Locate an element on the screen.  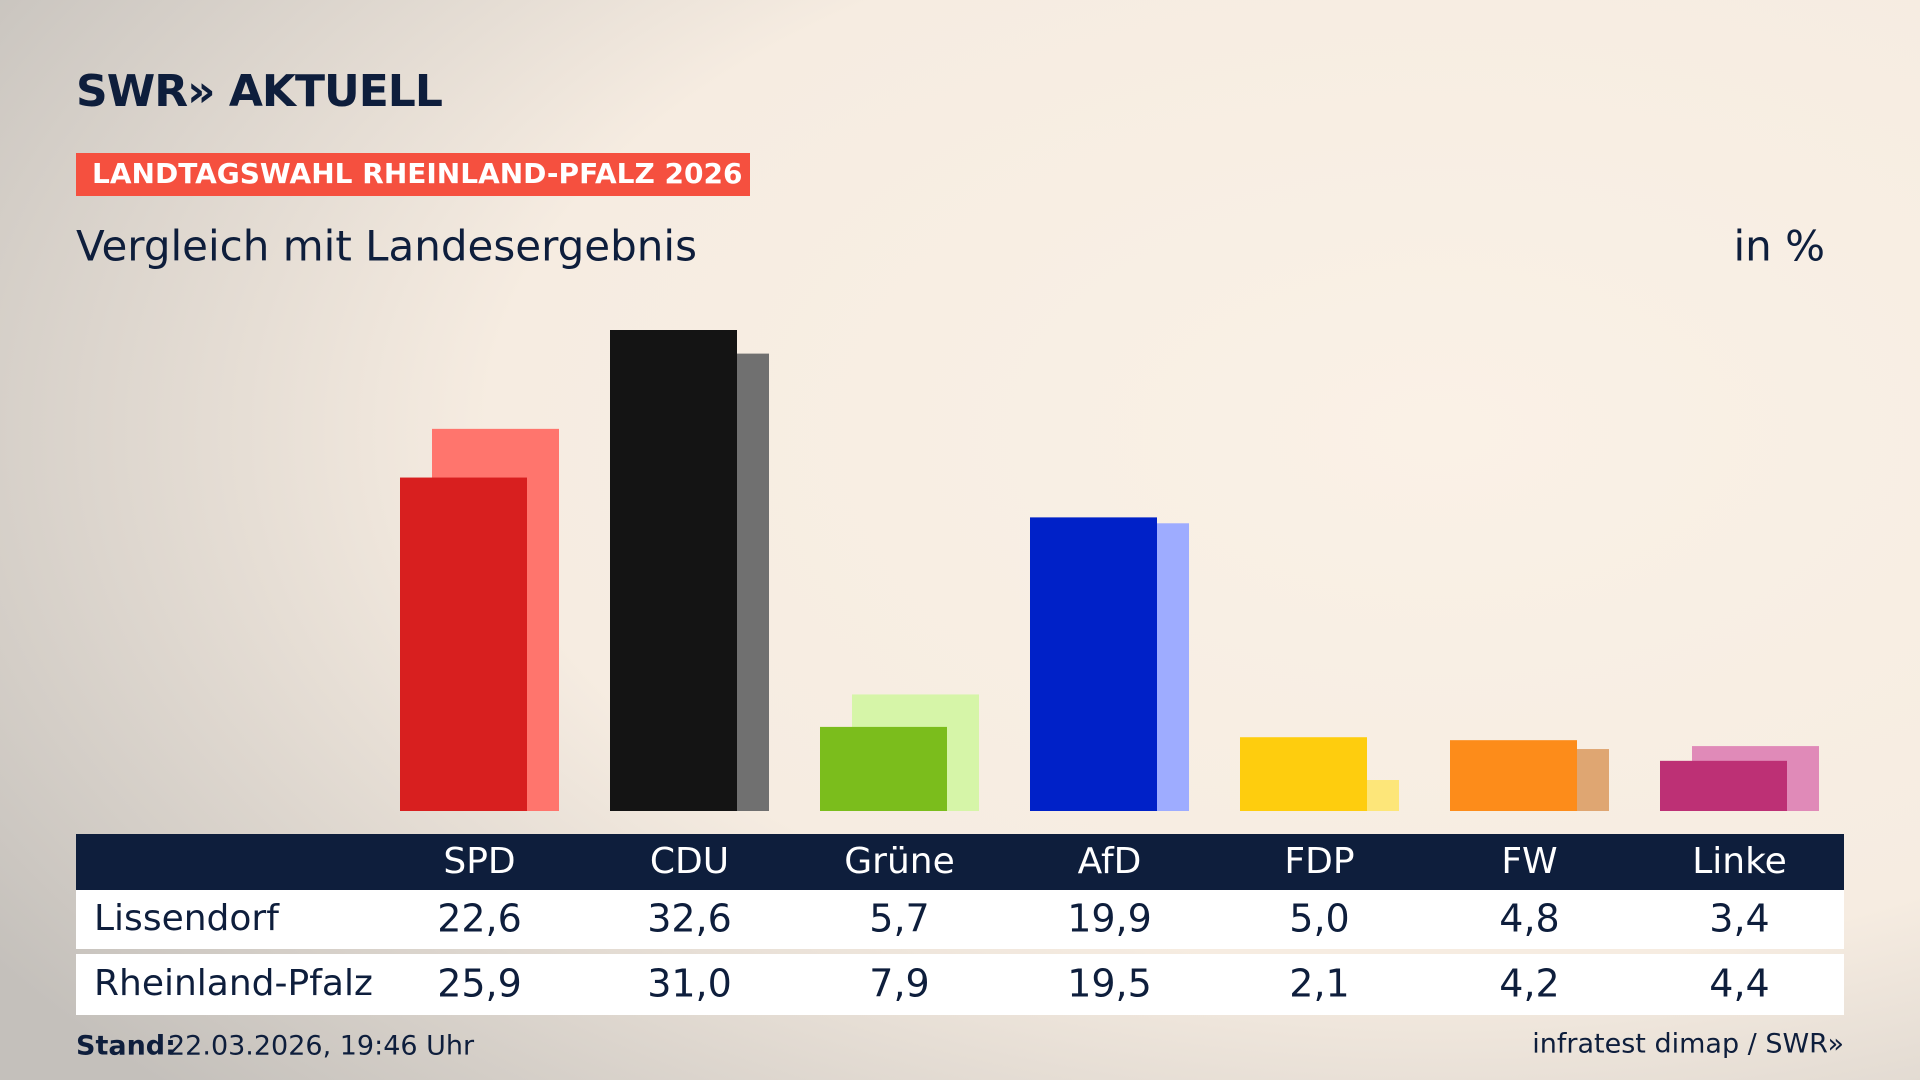
value-label: 3,4 is located at coordinates (1739, 919).